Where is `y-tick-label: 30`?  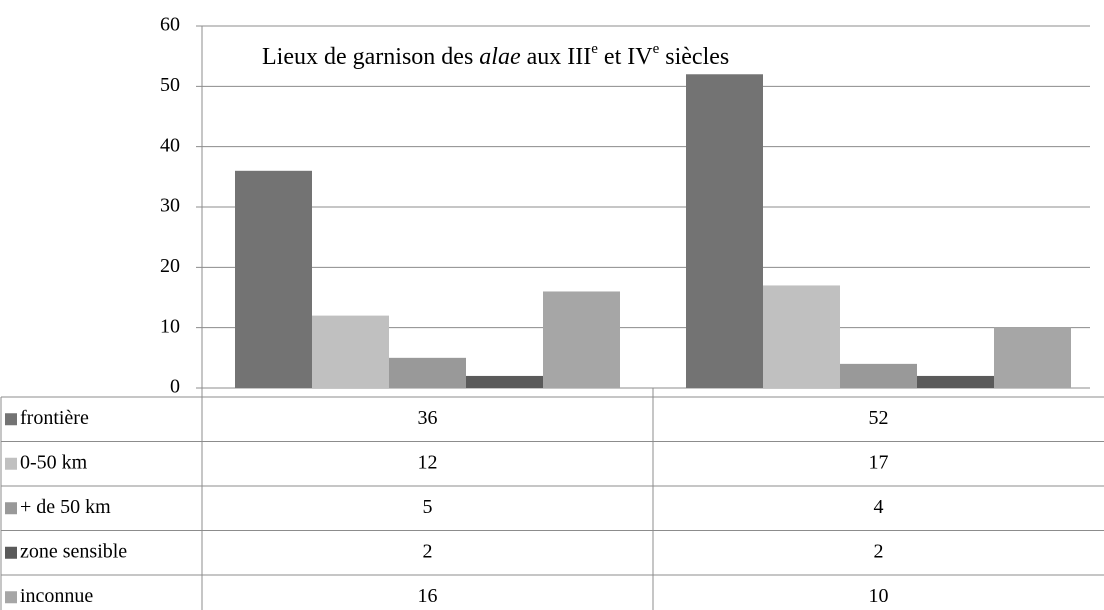
y-tick-label: 30 is located at coordinates (170, 206).